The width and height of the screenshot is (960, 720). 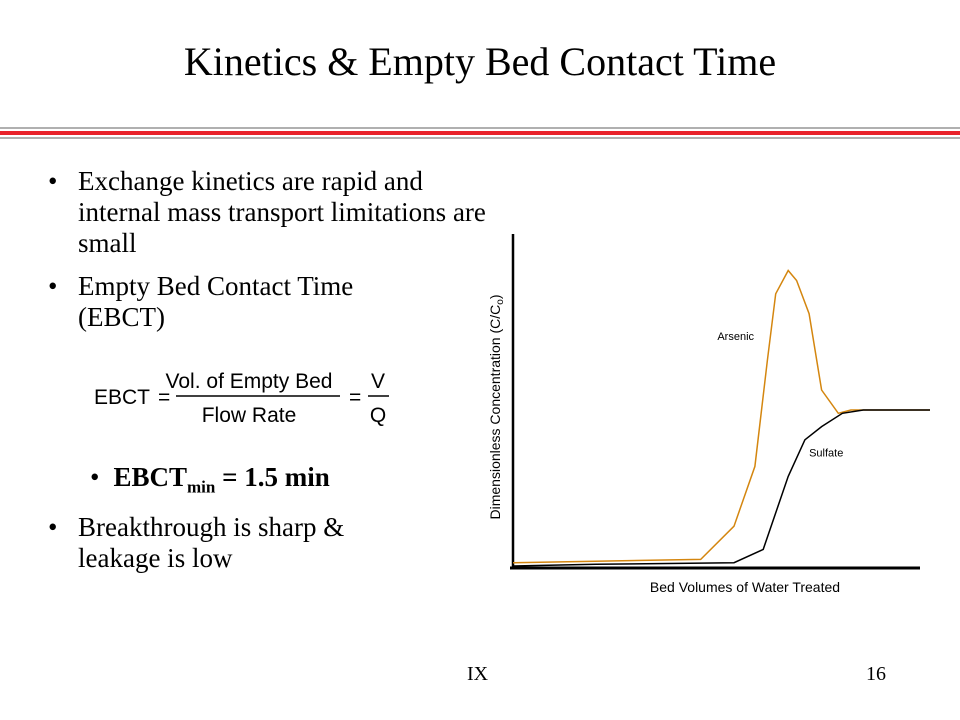 I want to click on rule-gray-top, so click(x=480, y=128).